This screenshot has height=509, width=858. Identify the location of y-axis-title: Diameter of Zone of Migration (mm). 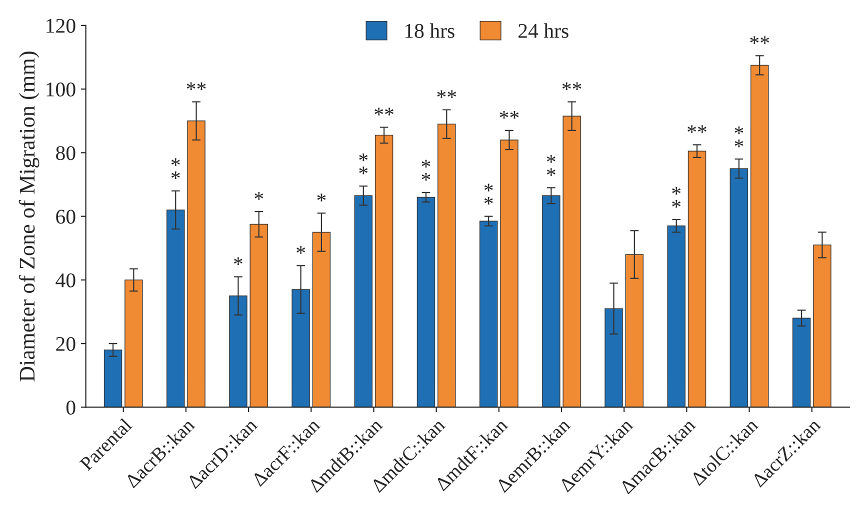
(29, 217).